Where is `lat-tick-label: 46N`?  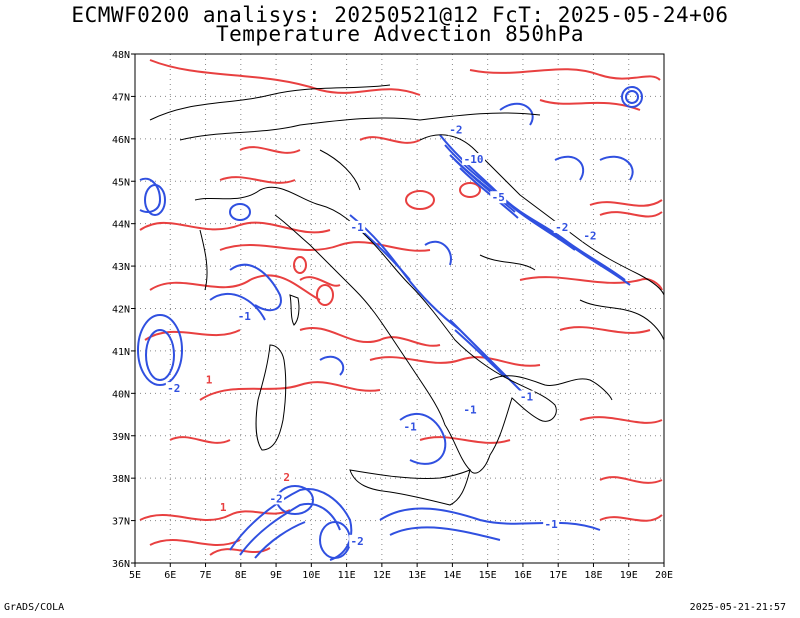
lat-tick-label: 46N is located at coordinates (121, 140).